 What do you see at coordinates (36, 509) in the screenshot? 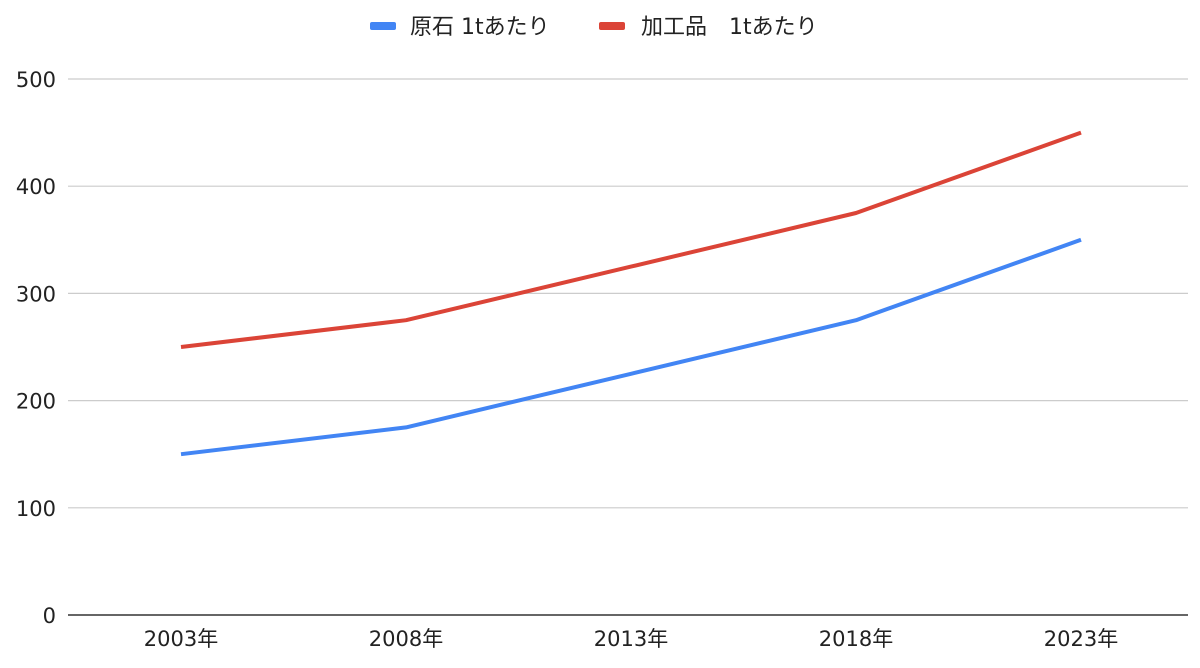
I see `y-tick-label: 100` at bounding box center [36, 509].